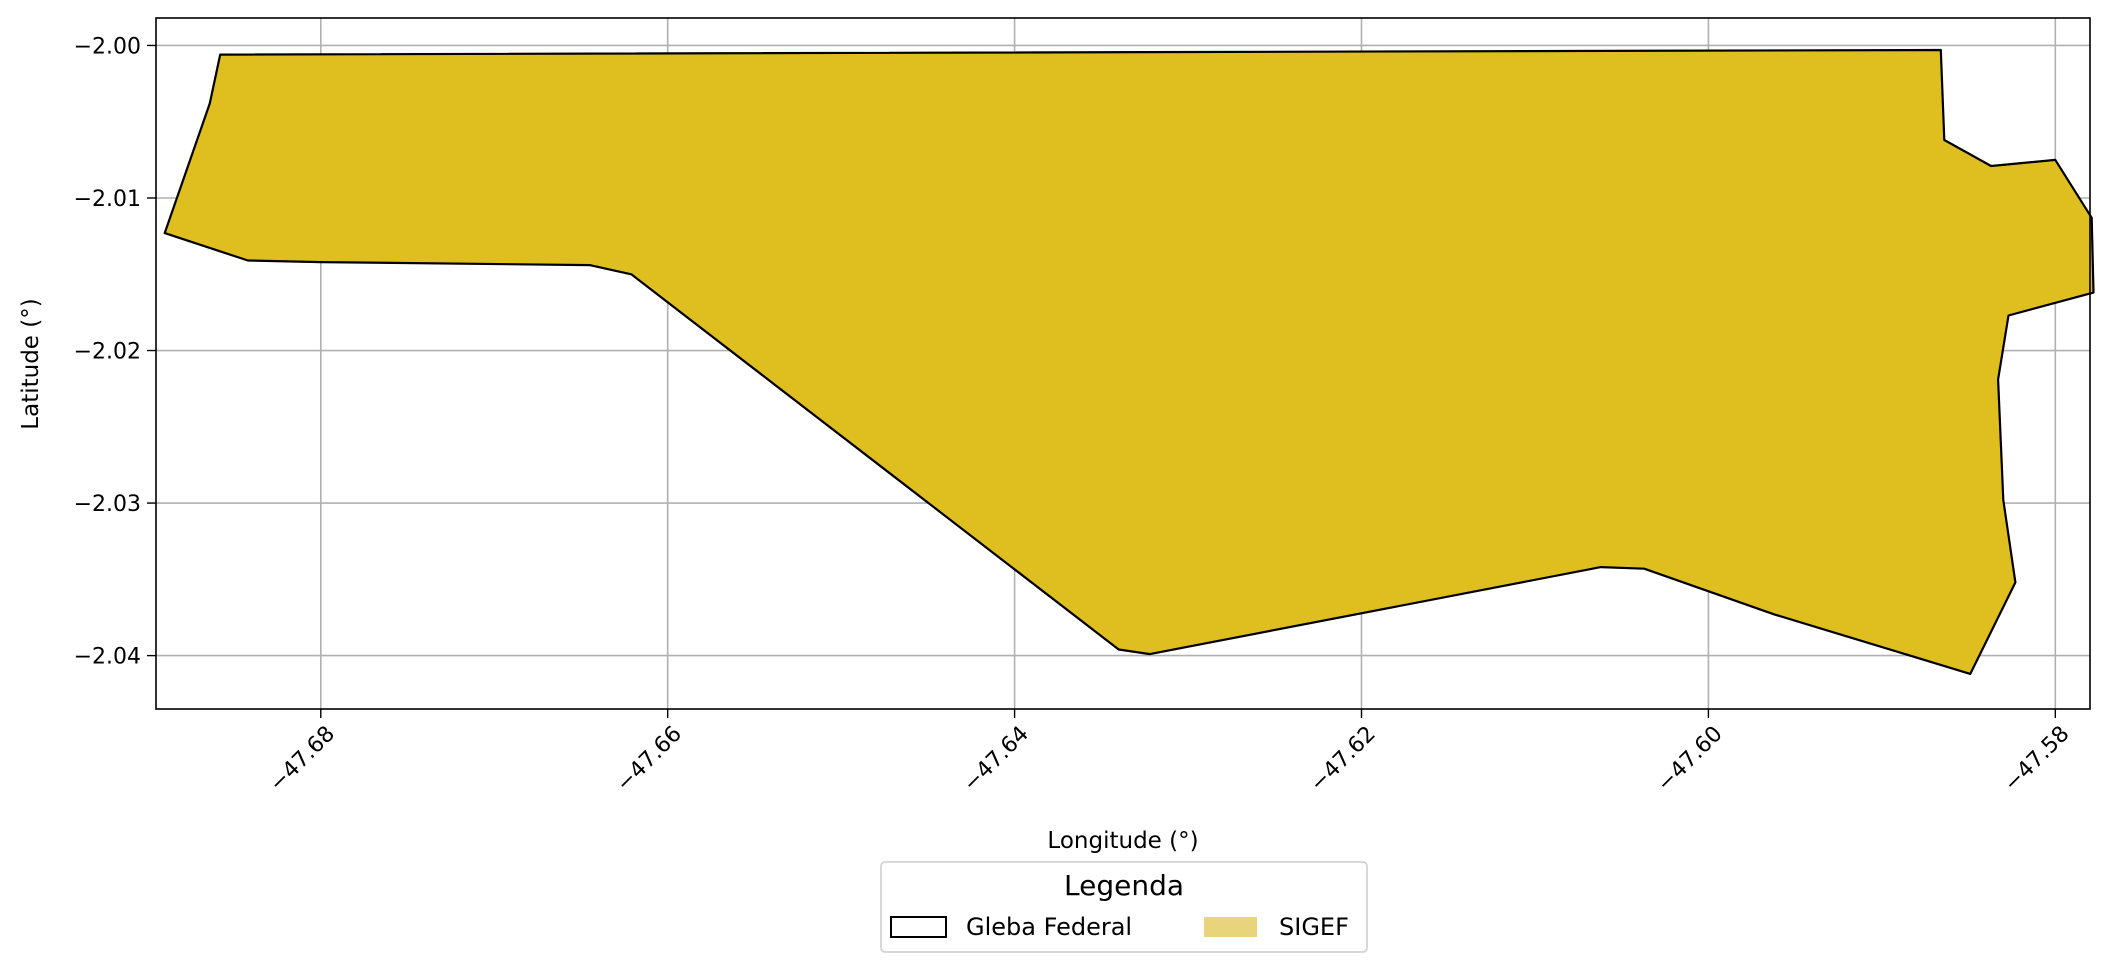  Describe the element at coordinates (918, 927) in the screenshot. I see `legend-swatch-gleba-federal` at that location.